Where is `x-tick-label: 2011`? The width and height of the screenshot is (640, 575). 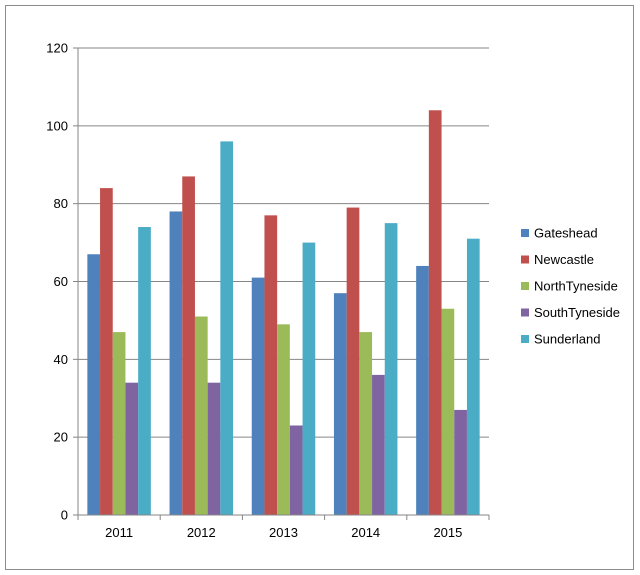
x-tick-label: 2011 is located at coordinates (119, 532).